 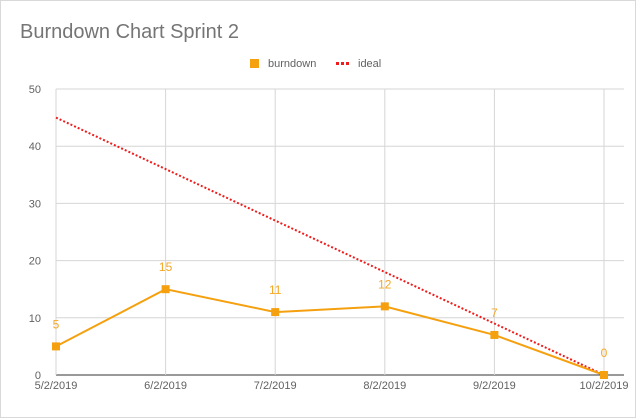 What do you see at coordinates (165, 386) in the screenshot?
I see `x-tick-label: 6/2/2019` at bounding box center [165, 386].